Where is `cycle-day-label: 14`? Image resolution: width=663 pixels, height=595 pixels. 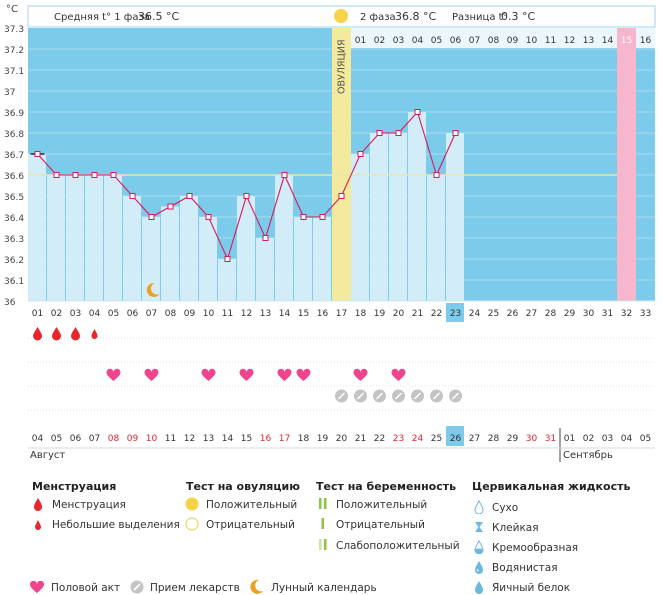
cycle-day-label: 14 is located at coordinates (285, 314).